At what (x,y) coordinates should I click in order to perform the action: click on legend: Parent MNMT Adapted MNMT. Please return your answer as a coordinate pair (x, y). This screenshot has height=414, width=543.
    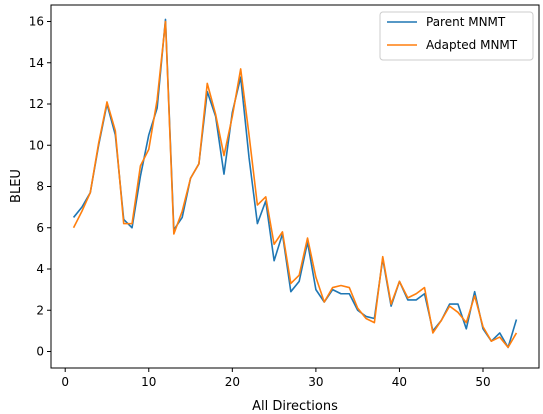
    Looking at the image, I should click on (456, 36).